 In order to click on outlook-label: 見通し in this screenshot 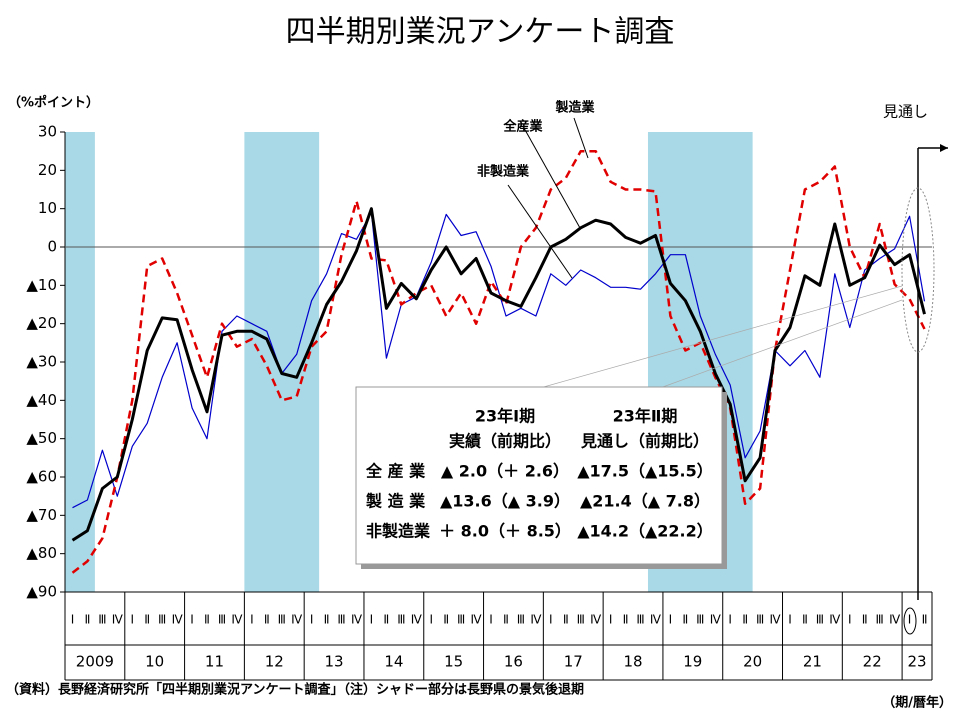, I will do `click(905, 112)`.